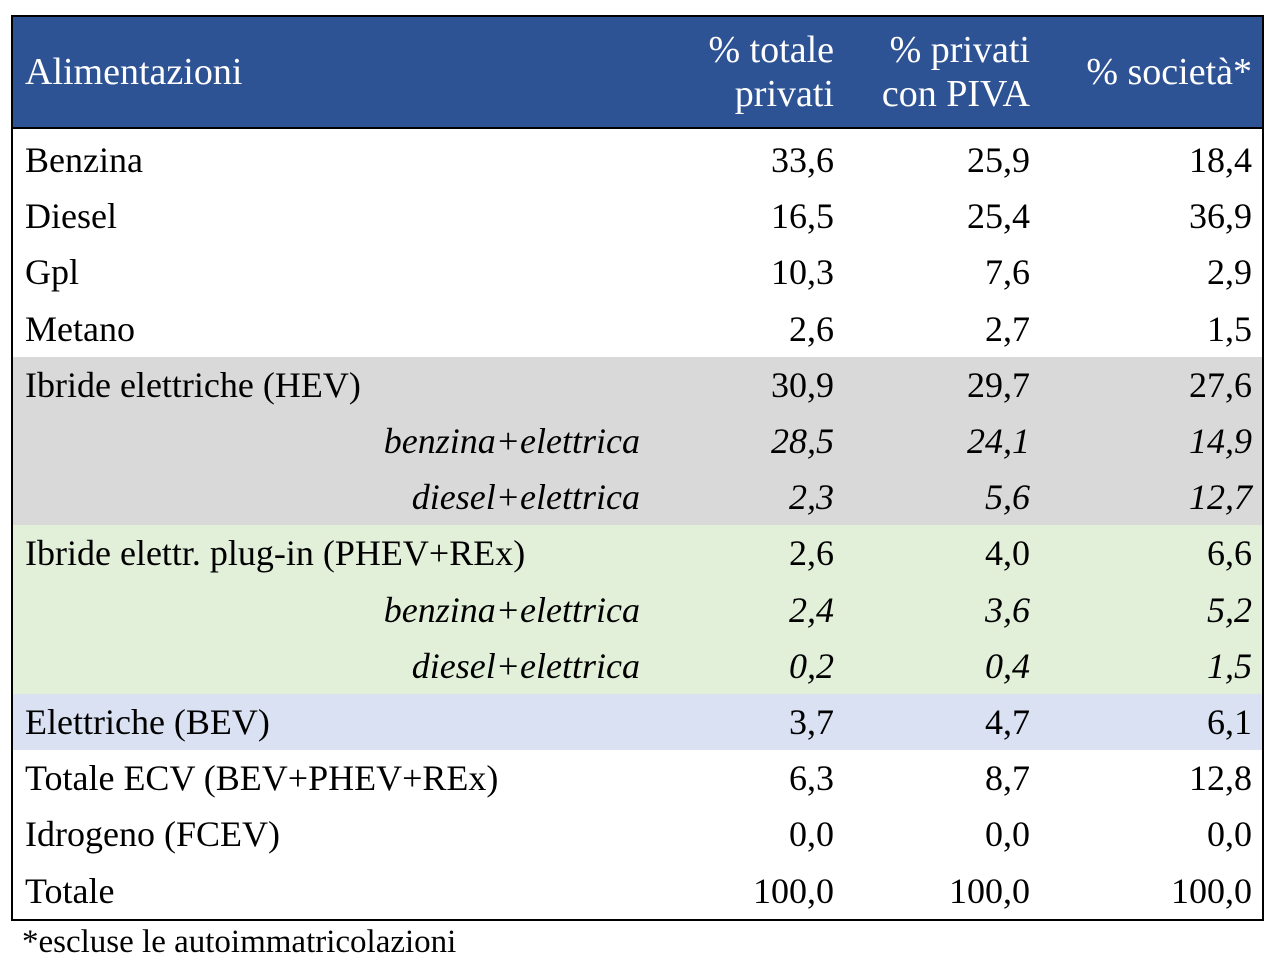 Image resolution: width=1280 pixels, height=975 pixels. I want to click on header-line: % privati, so click(959, 50).